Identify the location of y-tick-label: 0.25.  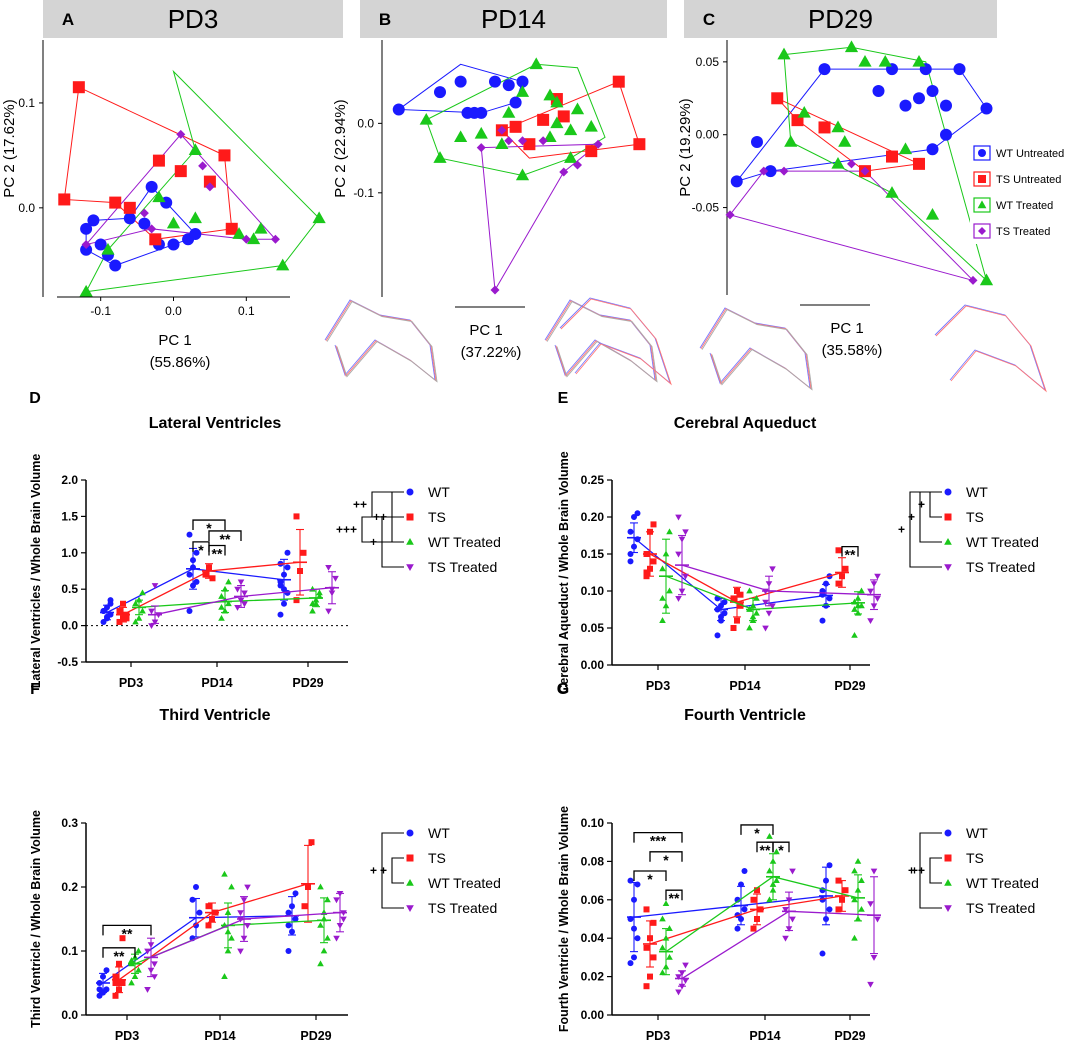
(593, 480).